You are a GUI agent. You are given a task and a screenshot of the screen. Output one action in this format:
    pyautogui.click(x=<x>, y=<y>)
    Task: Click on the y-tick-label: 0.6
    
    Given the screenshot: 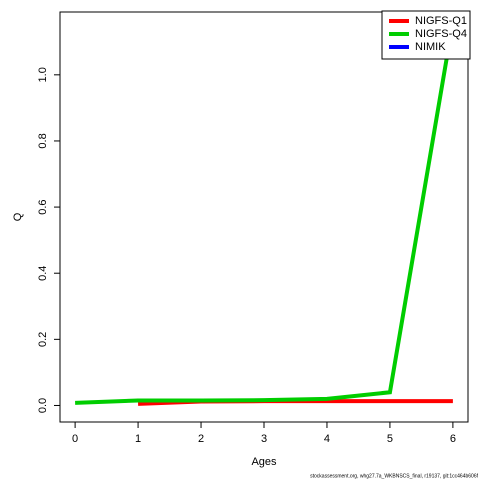 What is the action you would take?
    pyautogui.click(x=43, y=206)
    